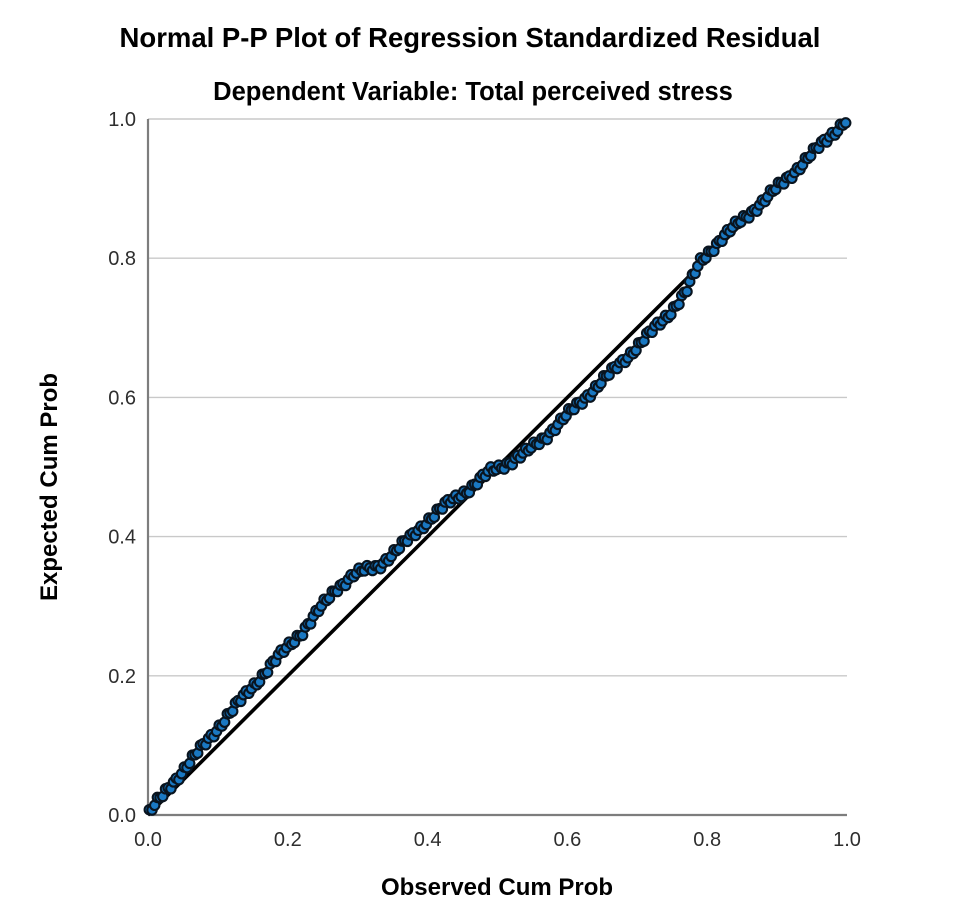 The width and height of the screenshot is (975, 920). What do you see at coordinates (49, 487) in the screenshot?
I see `y-axis-title: Expected Cum Prob` at bounding box center [49, 487].